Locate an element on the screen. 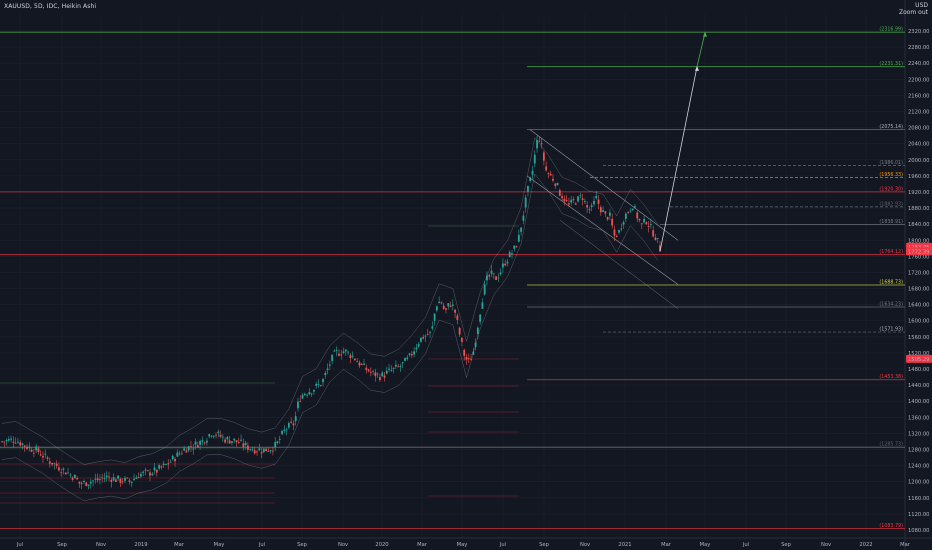 This screenshot has height=550, width=932. y-tick-label: 1920.00 is located at coordinates (918, 193).